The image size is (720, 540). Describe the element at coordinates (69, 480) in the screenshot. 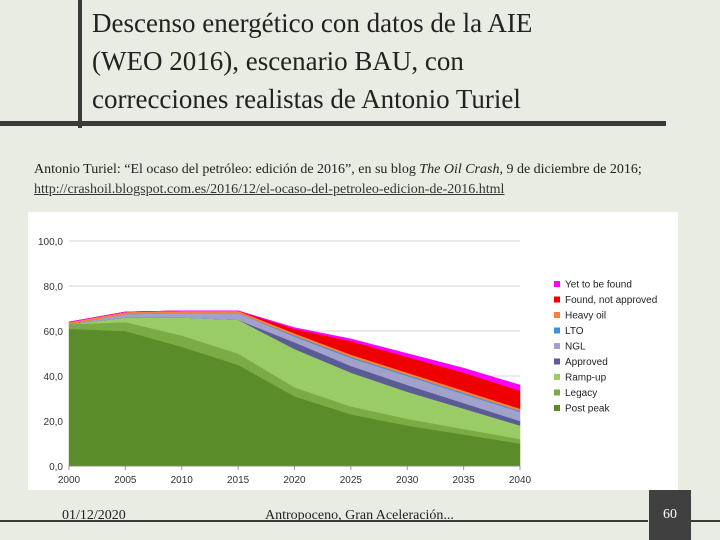

I see `x-tick-label: 2000` at that location.